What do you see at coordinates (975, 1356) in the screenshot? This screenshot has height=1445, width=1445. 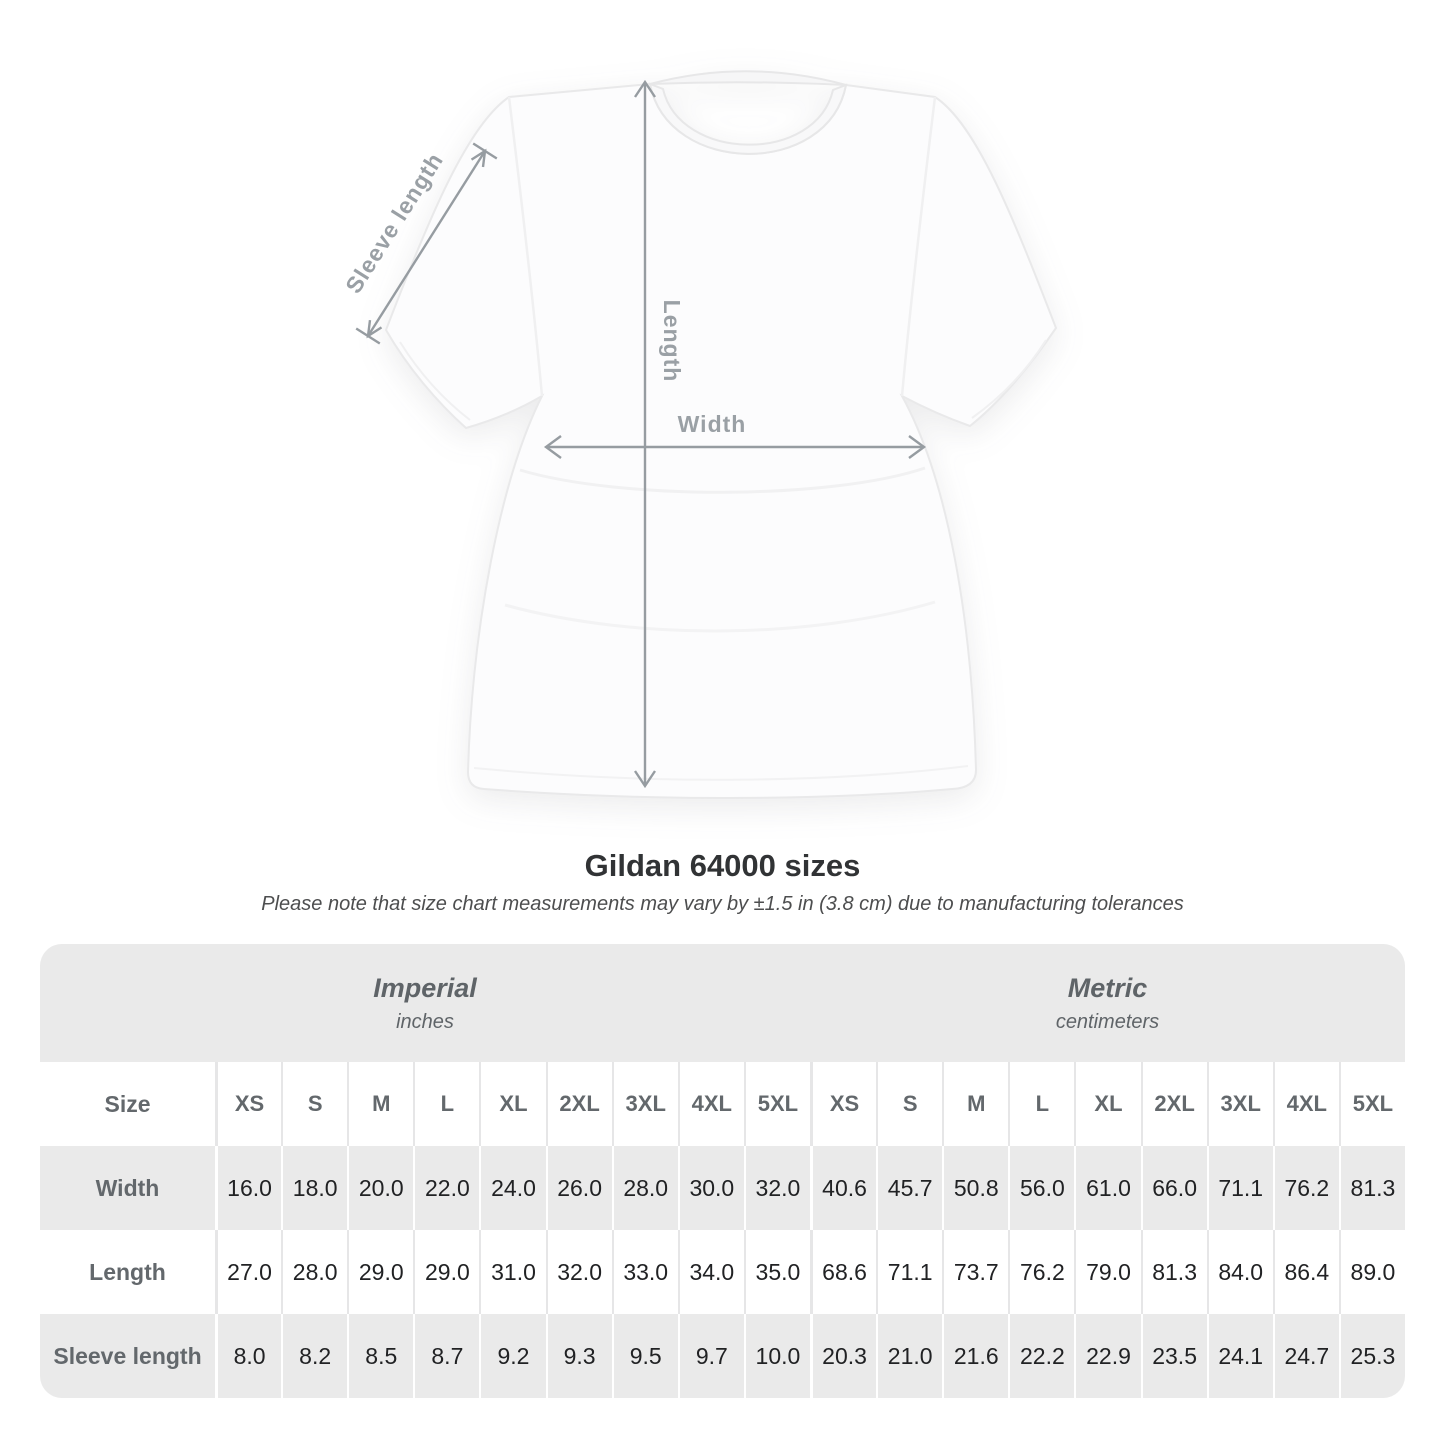 I see `table-cell: 21.6` at bounding box center [975, 1356].